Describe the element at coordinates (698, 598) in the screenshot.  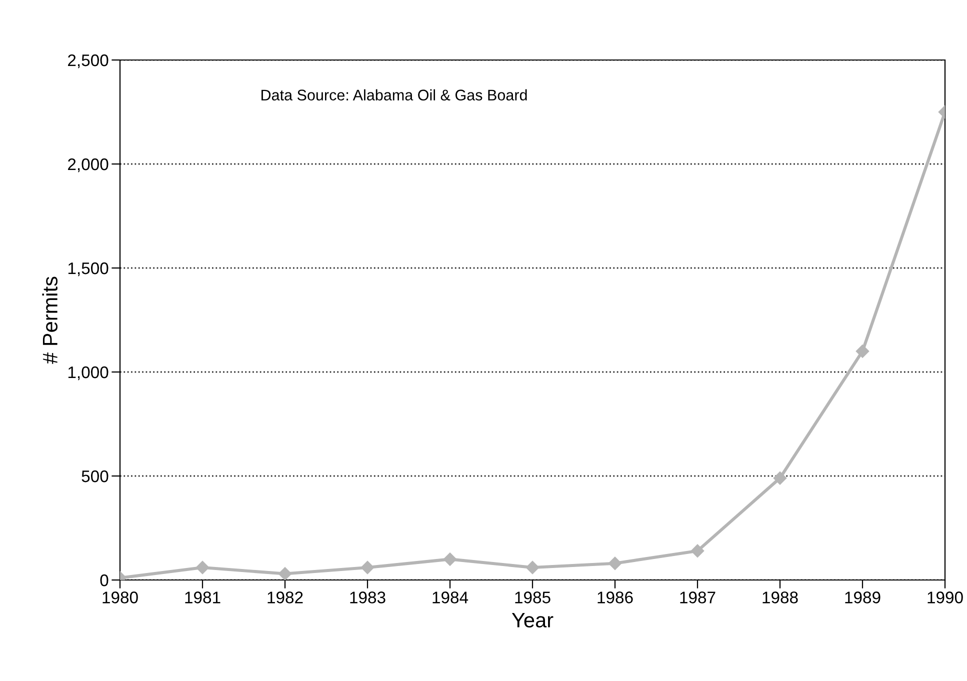
I see `x-tick-label: 1987` at that location.